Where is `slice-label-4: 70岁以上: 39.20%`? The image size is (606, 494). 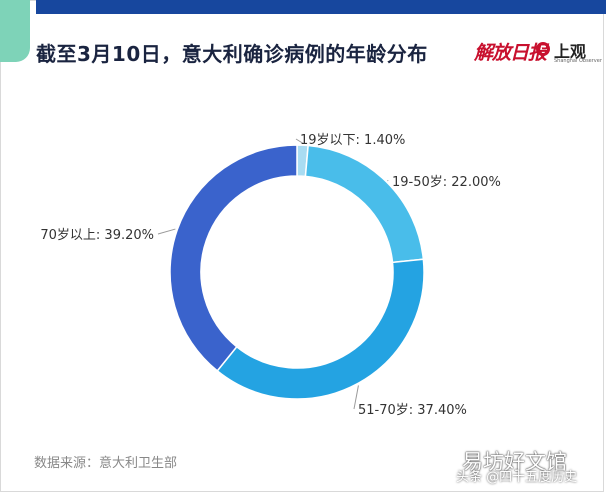 slice-label-4: 70岁以上: 39.20% is located at coordinates (97, 235).